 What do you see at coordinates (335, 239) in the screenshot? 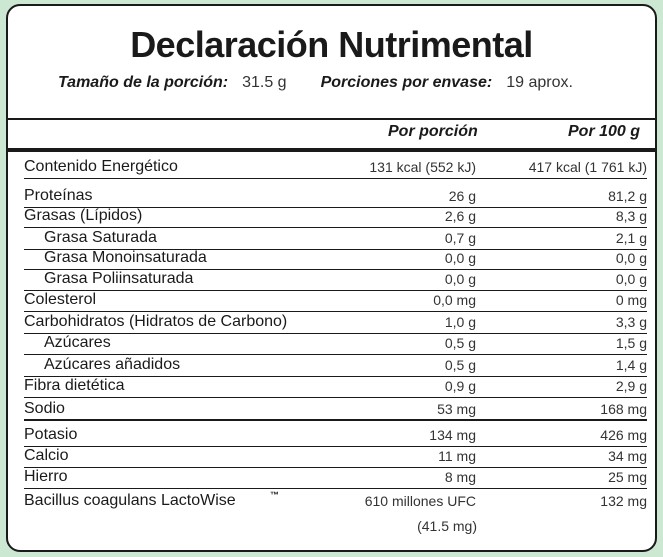
I see `table-row: Grasa Saturada 0,7 g 2,1 g` at bounding box center [335, 239].